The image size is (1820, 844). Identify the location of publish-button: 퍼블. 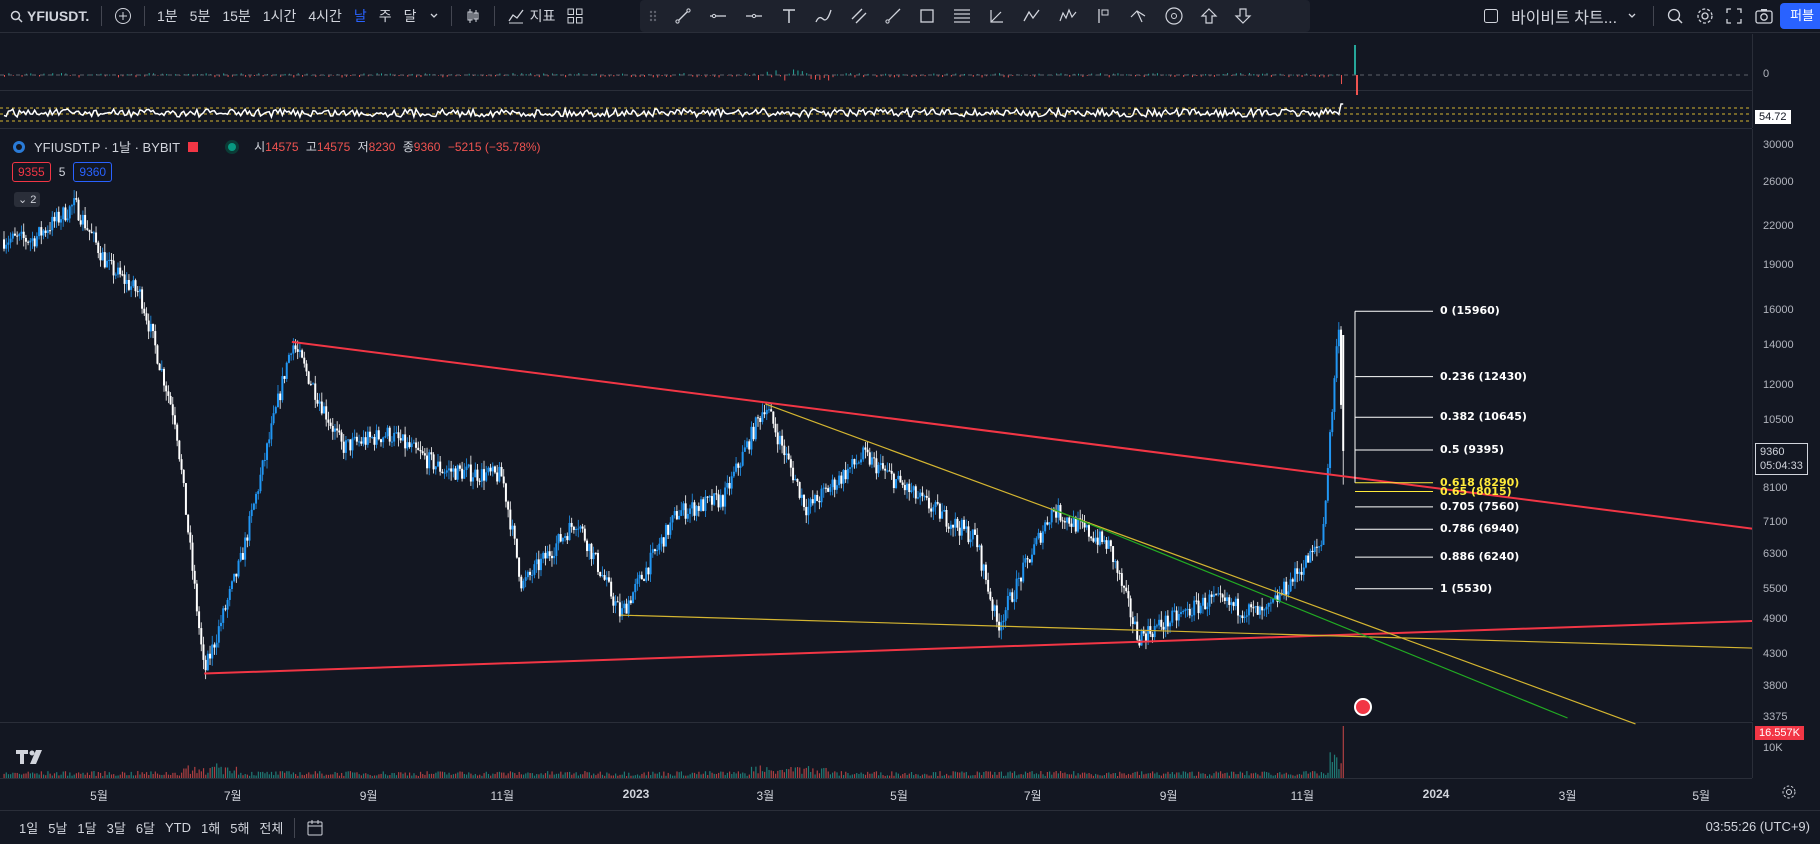
(1800, 16).